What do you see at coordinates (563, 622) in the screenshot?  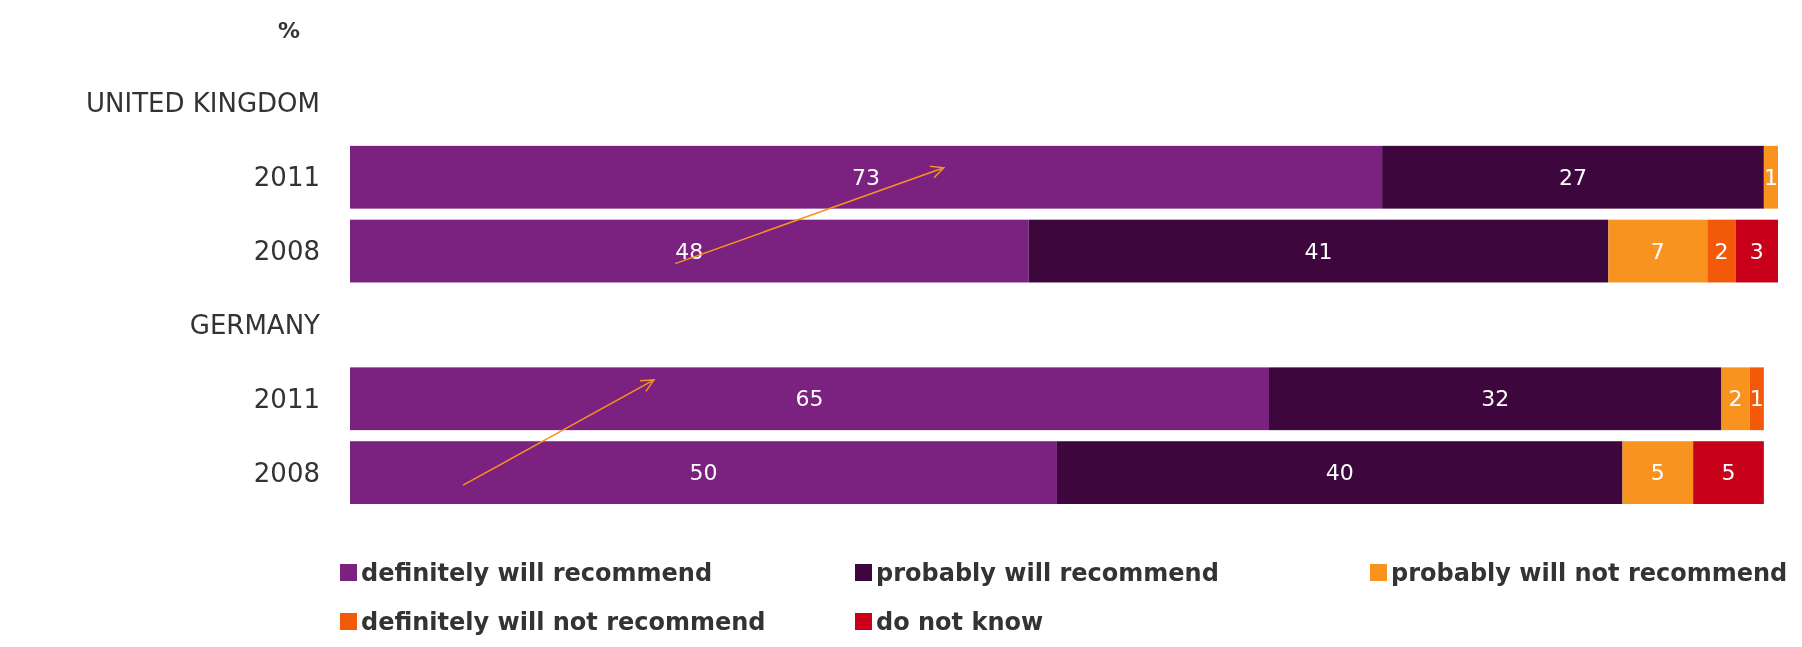 I see `legend-label: definitely will not recommend` at bounding box center [563, 622].